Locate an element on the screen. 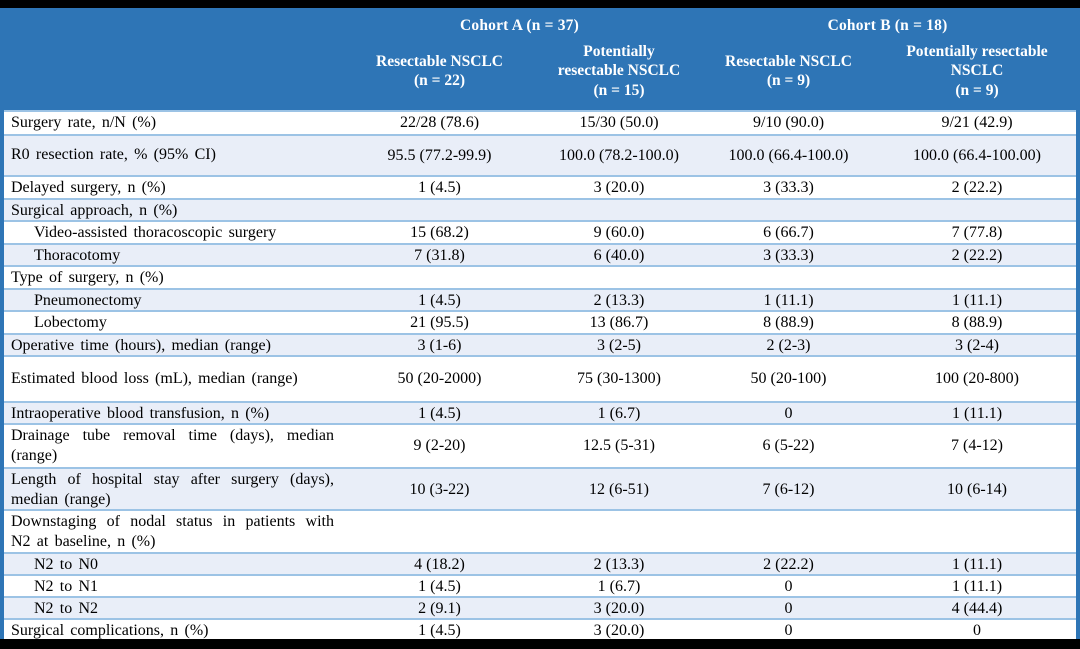 The width and height of the screenshot is (1080, 649). row-label: Surgical complications, n (%) is located at coordinates (172, 631).